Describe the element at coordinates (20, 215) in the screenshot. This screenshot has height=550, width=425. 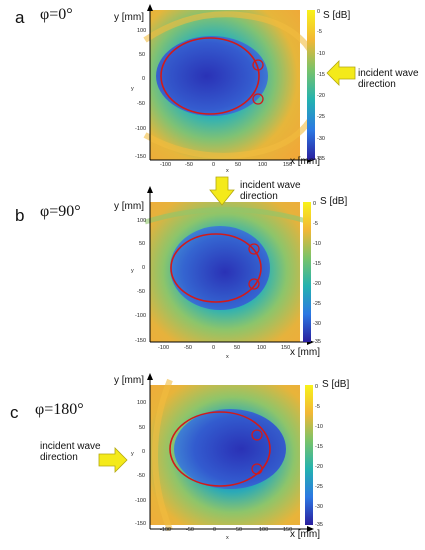
I see `panel-letter: b` at that location.